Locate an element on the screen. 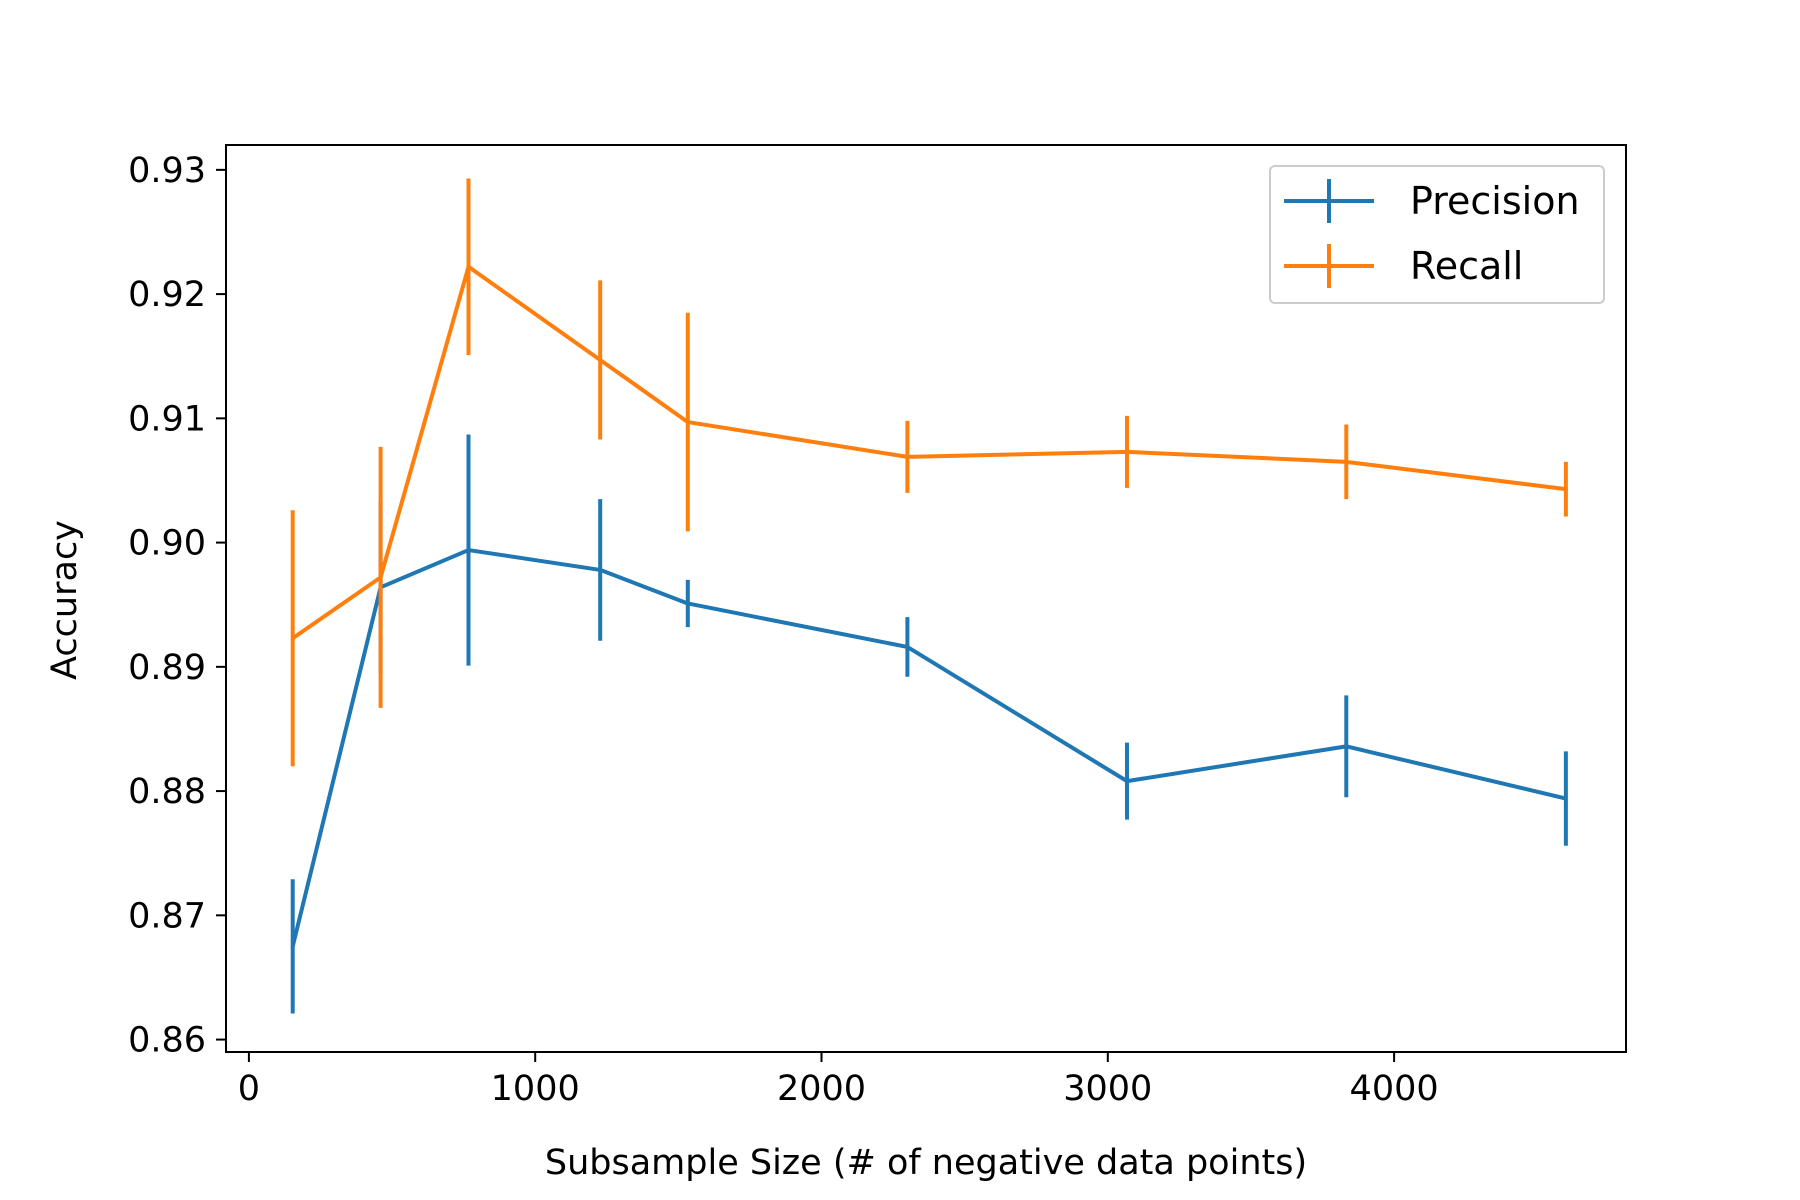 The width and height of the screenshot is (1800, 1200). y-tick-label: 0.86 is located at coordinates (167, 1041).